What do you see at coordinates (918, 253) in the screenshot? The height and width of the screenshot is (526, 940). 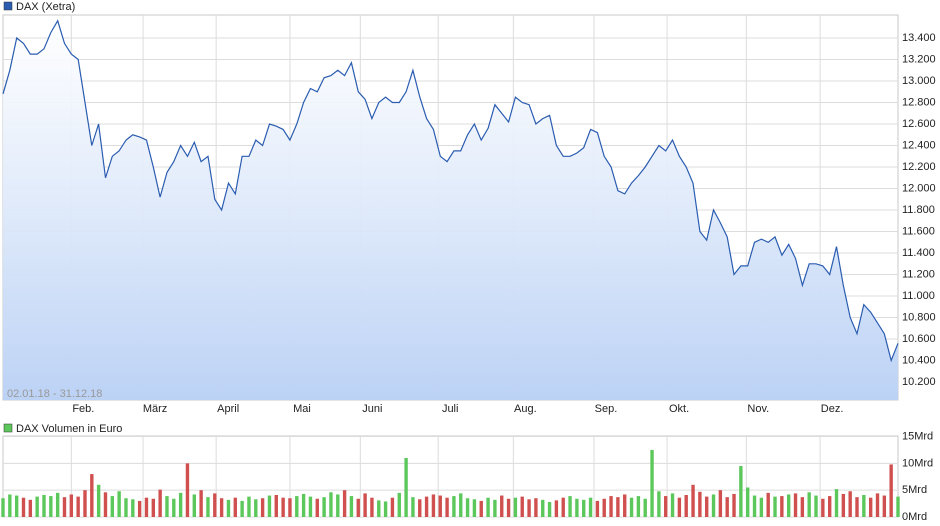 I see `y-tick-label: 11.400` at bounding box center [918, 253].